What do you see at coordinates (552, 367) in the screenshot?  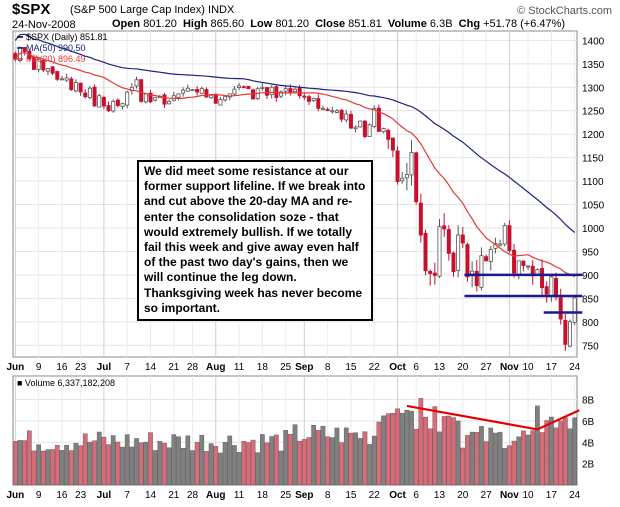 I see `price-x-label: 17` at bounding box center [552, 367].